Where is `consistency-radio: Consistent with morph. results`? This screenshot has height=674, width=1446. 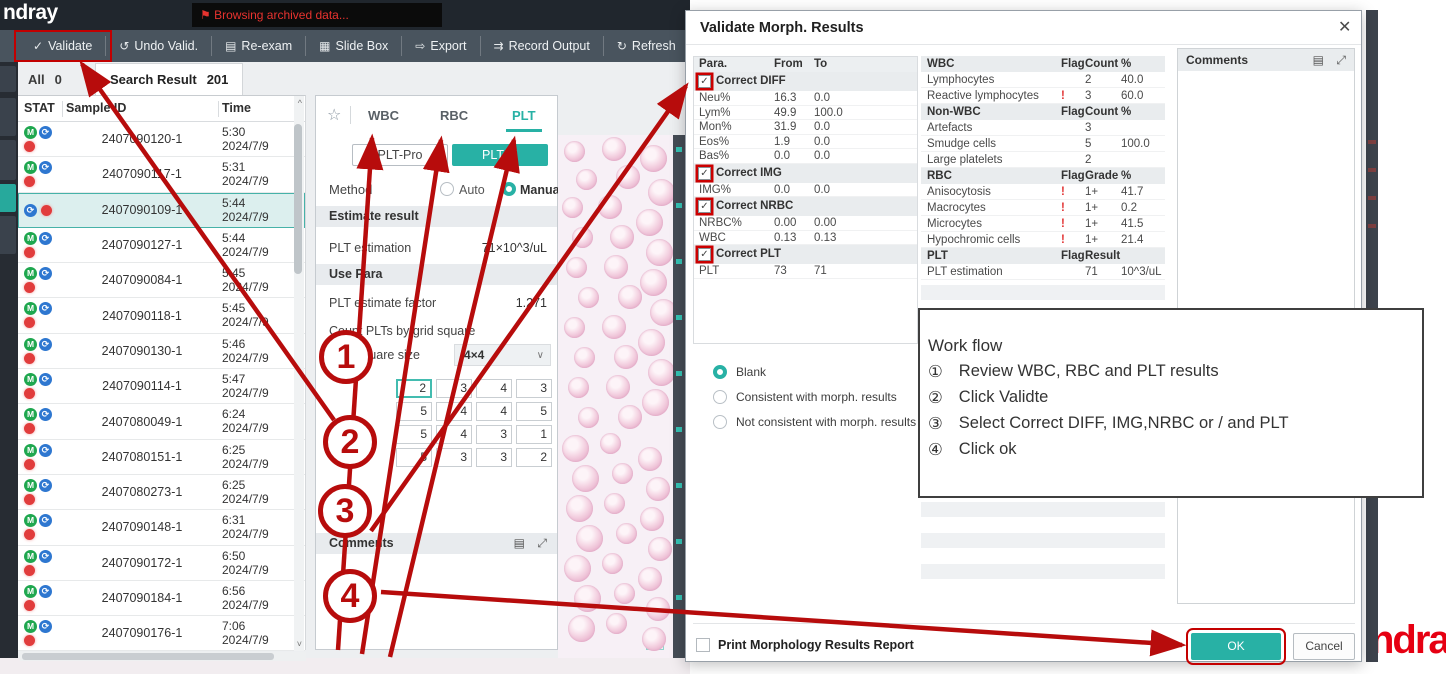 consistency-radio: Consistent with morph. results is located at coordinates (814, 396).